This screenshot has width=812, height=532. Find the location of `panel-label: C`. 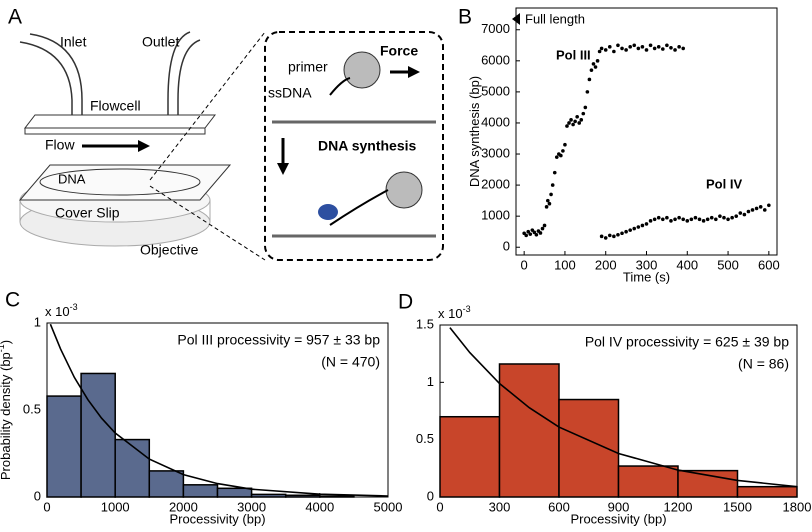

panel-label: C is located at coordinates (12, 300).